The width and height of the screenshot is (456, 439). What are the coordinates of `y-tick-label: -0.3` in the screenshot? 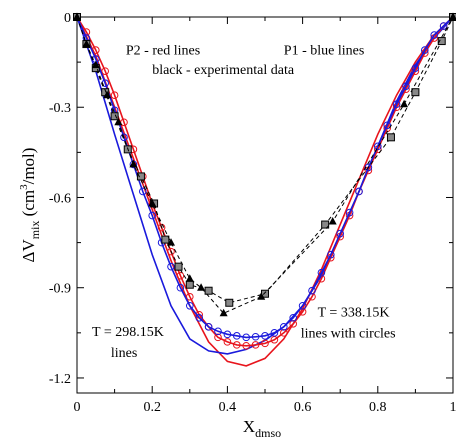 It's located at (60, 108).